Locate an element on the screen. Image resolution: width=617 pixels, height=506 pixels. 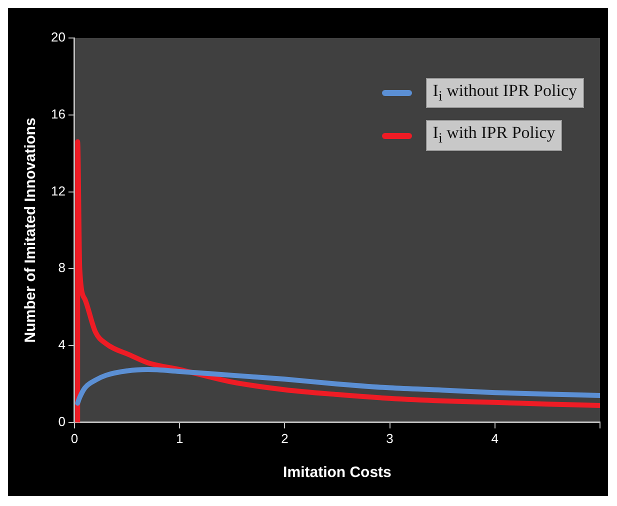
legend-label: I$_{i}$ without IPR Policy is located at coordinates (505, 93).